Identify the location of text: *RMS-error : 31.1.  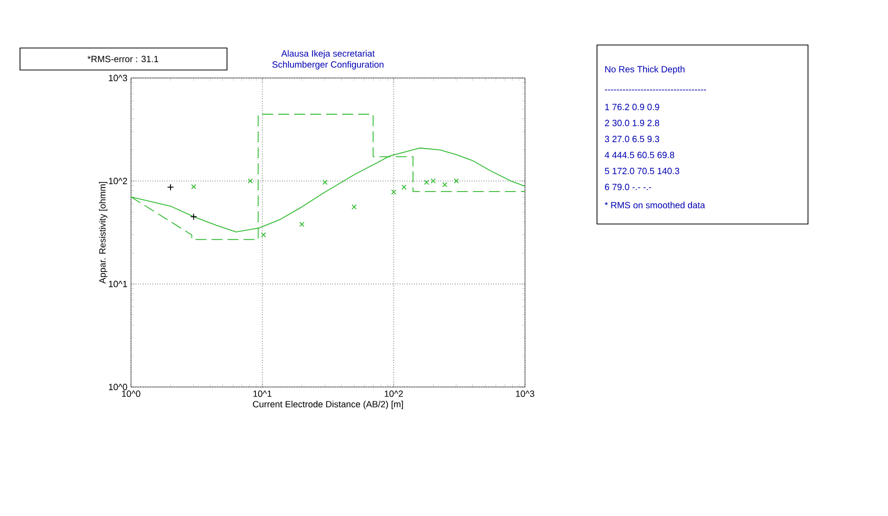
(122, 59).